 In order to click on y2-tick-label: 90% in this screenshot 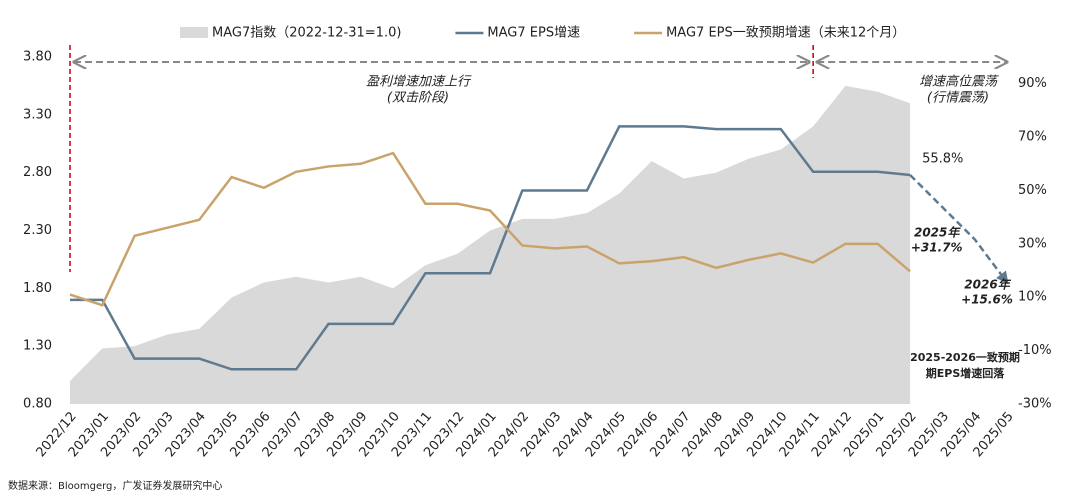, I will do `click(1032, 83)`.